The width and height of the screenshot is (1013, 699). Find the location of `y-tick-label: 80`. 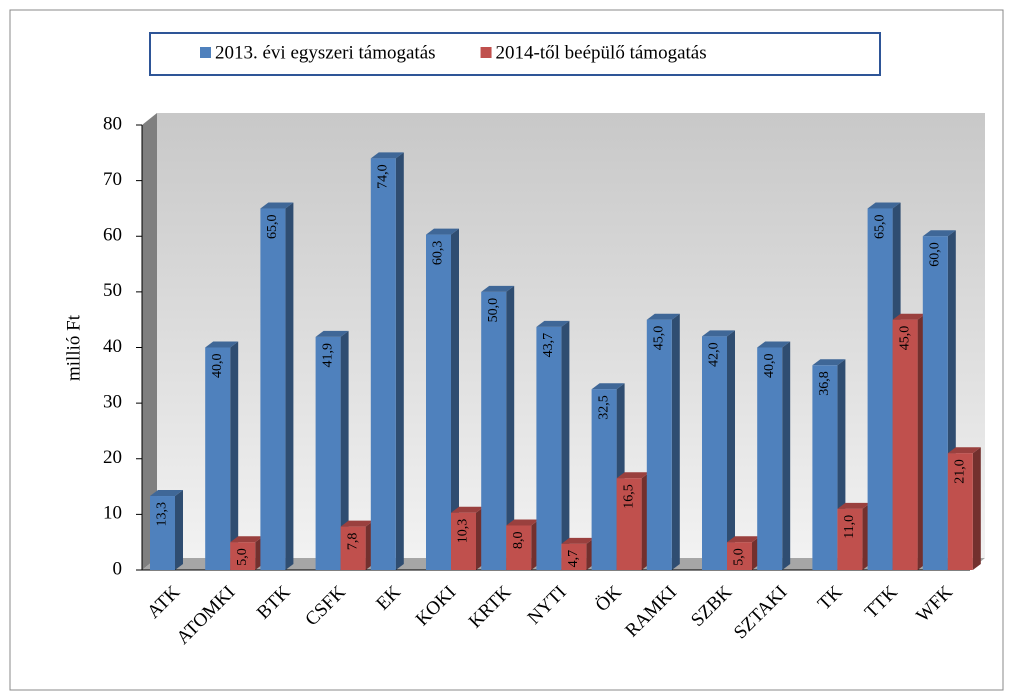

y-tick-label: 80 is located at coordinates (112, 123).